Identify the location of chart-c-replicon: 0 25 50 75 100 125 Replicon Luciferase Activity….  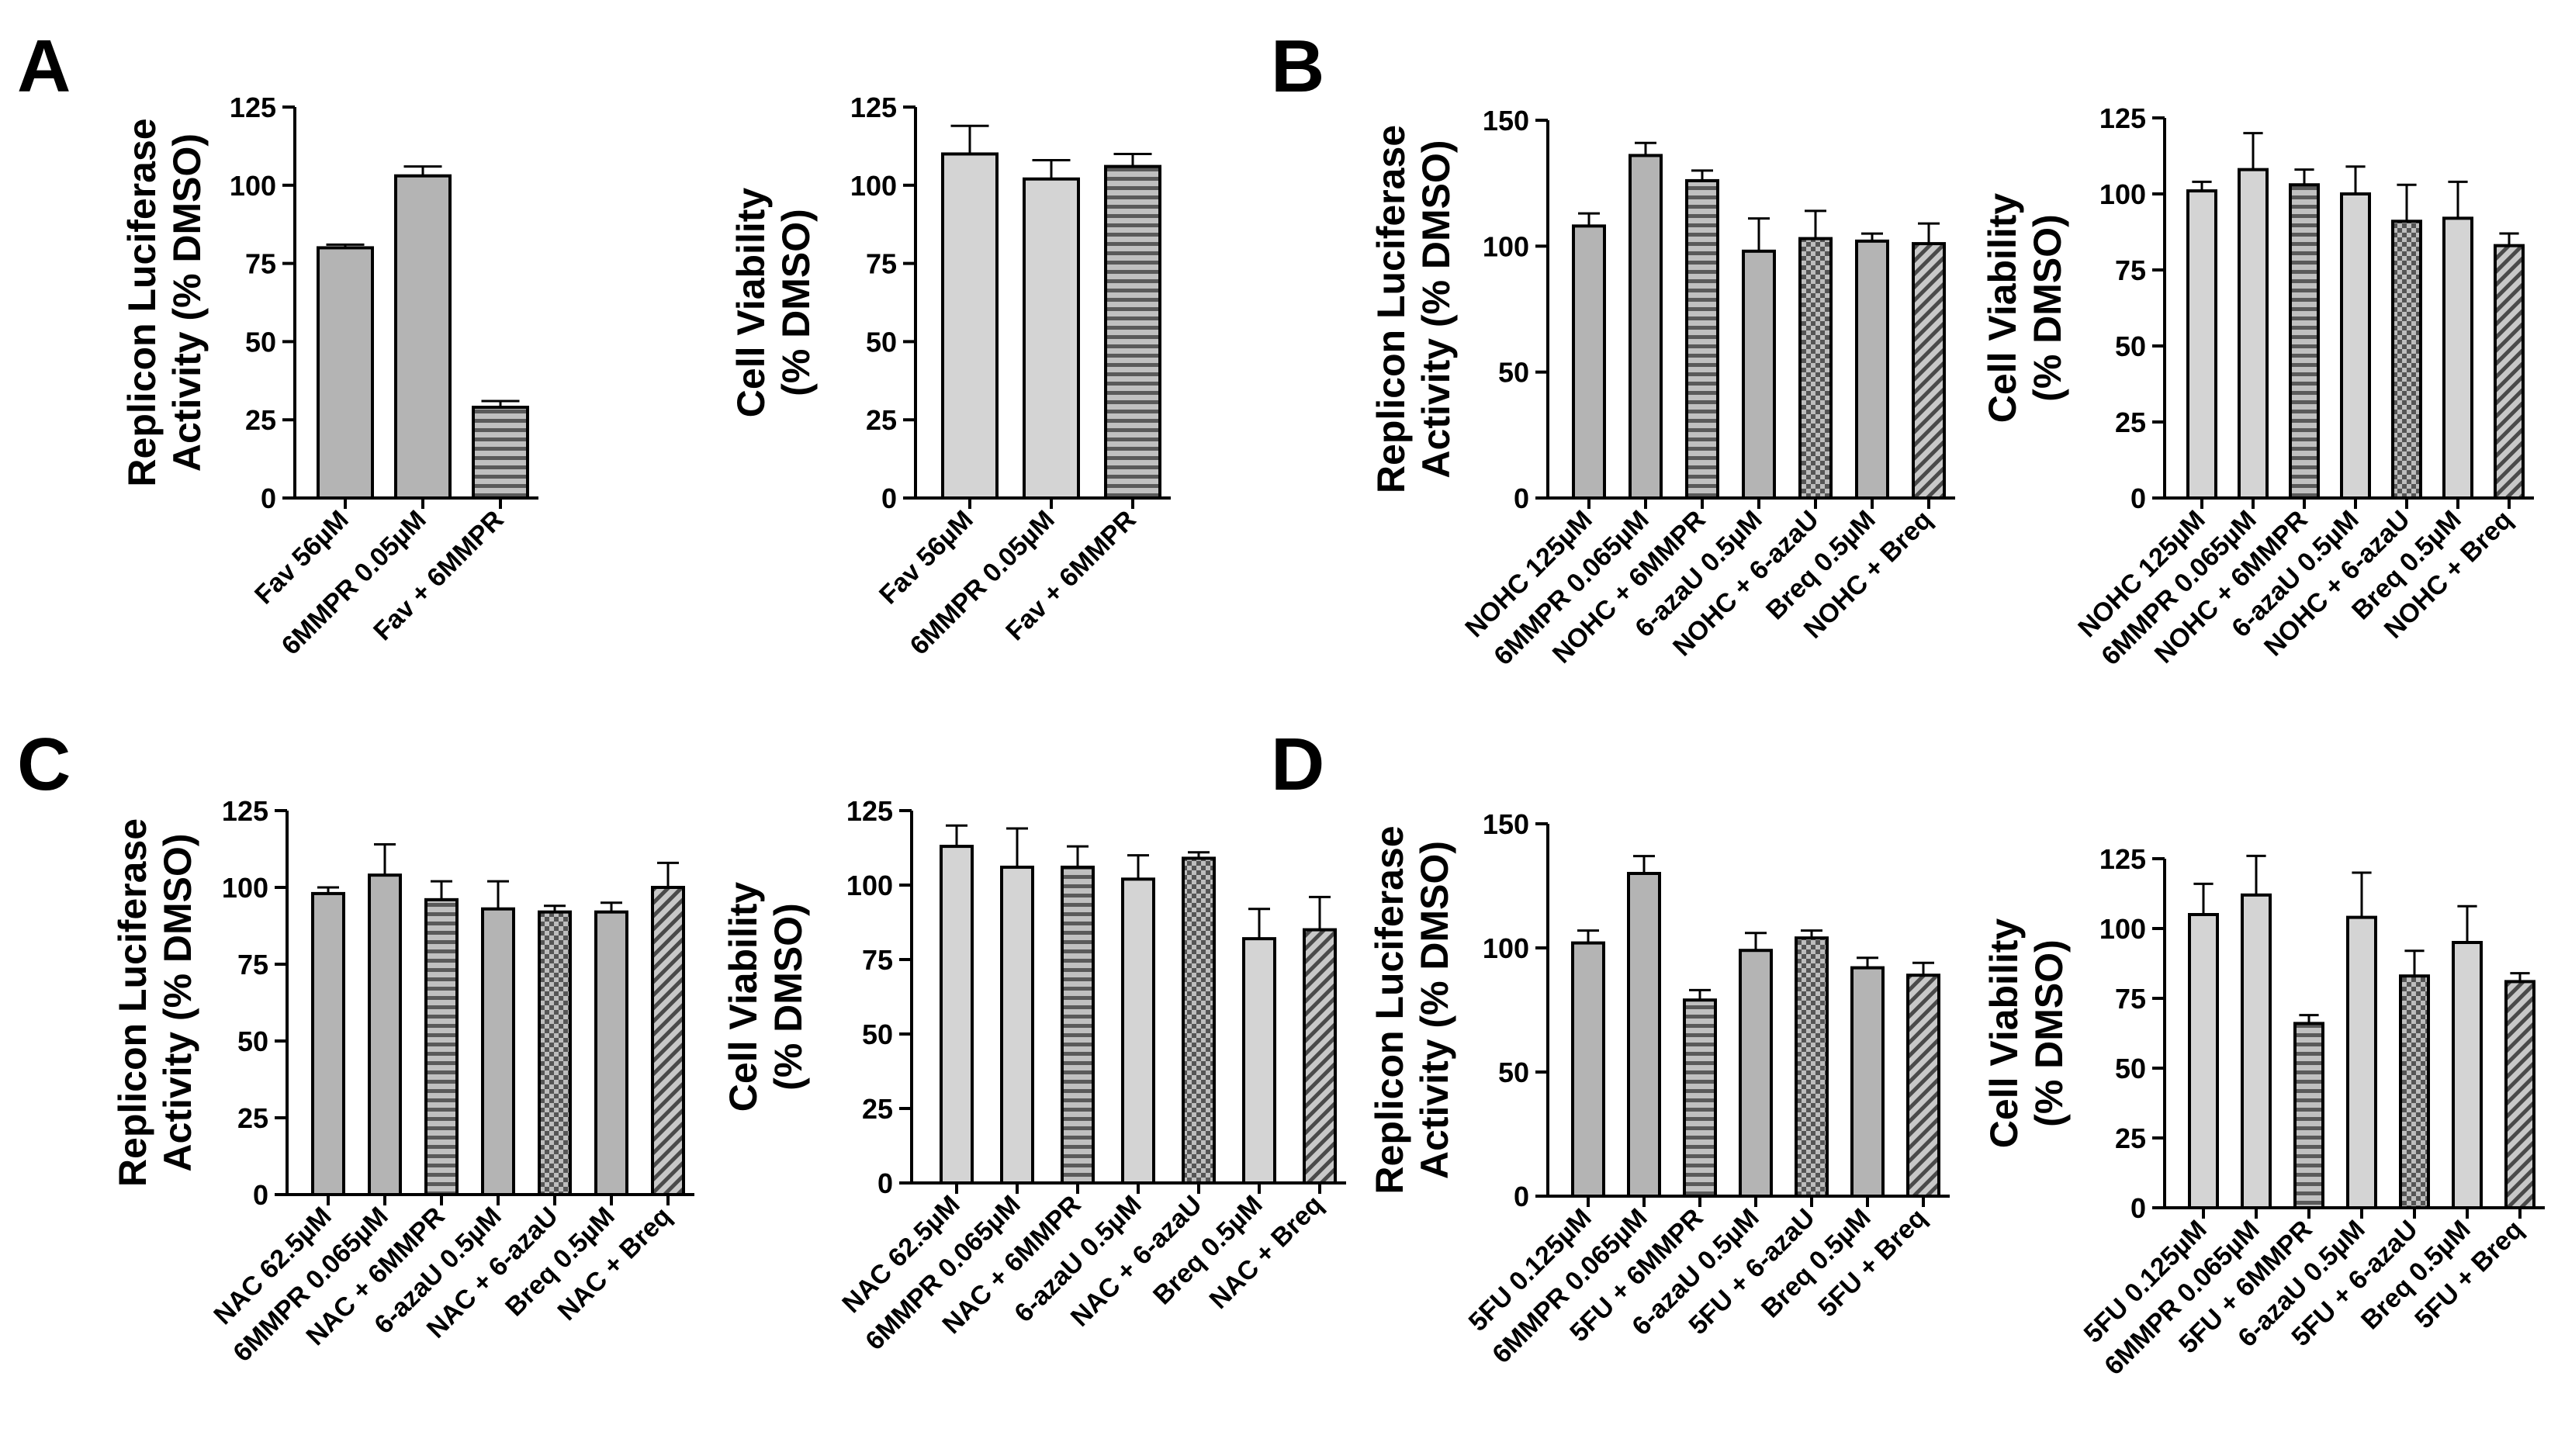
(403, 1081).